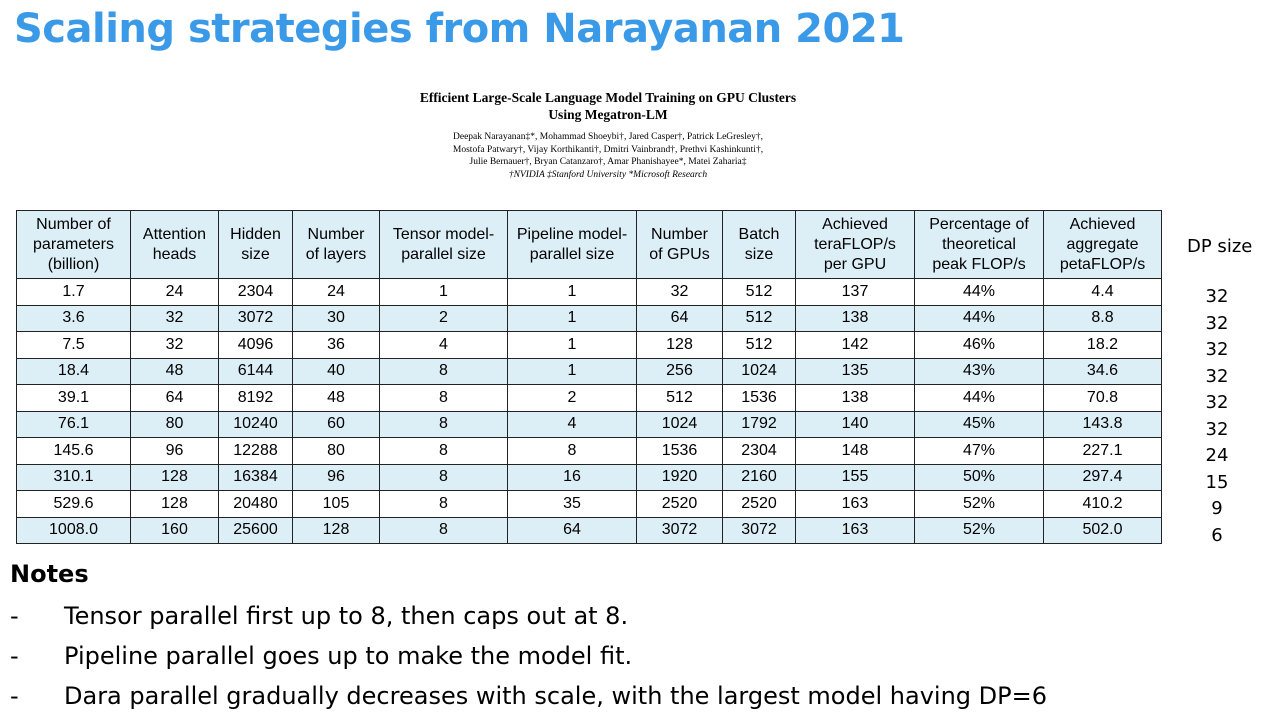 The height and width of the screenshot is (724, 1269). What do you see at coordinates (255, 477) in the screenshot?
I see `table-cell: 16384` at bounding box center [255, 477].